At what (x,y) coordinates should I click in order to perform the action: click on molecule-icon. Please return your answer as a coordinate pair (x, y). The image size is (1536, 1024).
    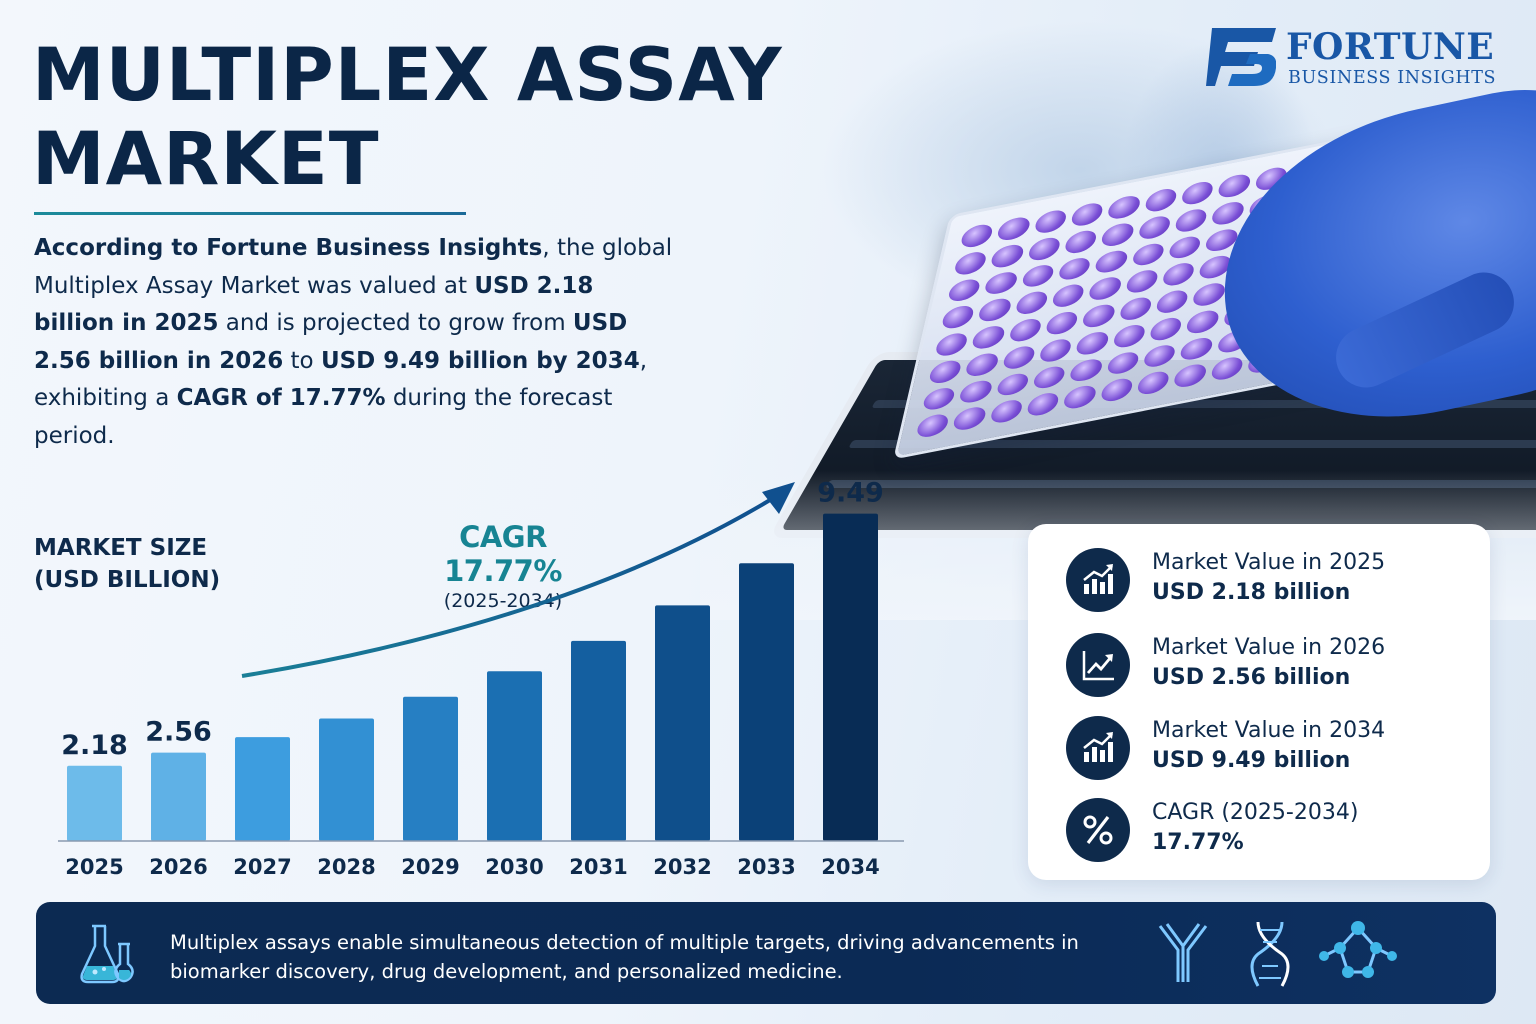
    Looking at the image, I should click on (1358, 949).